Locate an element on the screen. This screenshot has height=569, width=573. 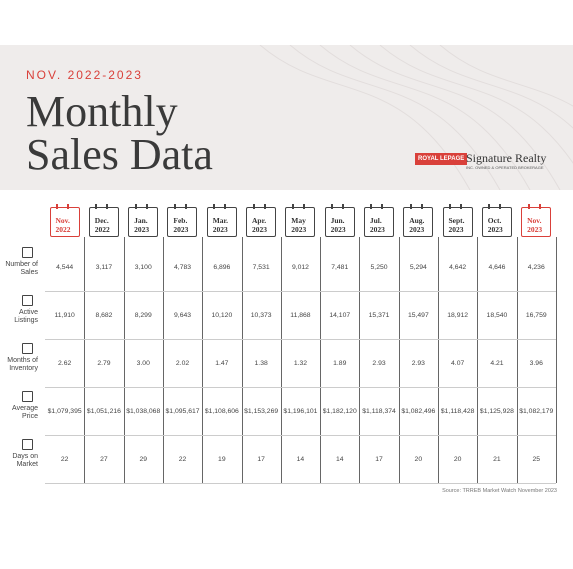
calendar-icon: Jun. 2023 is located at coordinates (339, 222).